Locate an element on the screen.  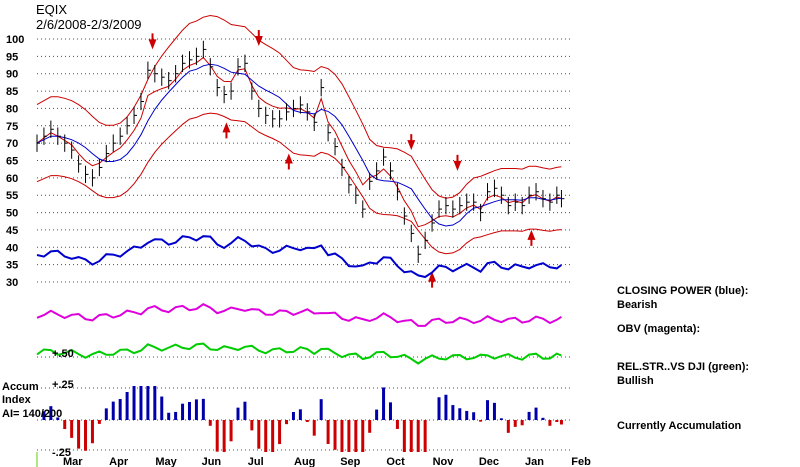
y-tick-label: 50 is located at coordinates (12, 214).